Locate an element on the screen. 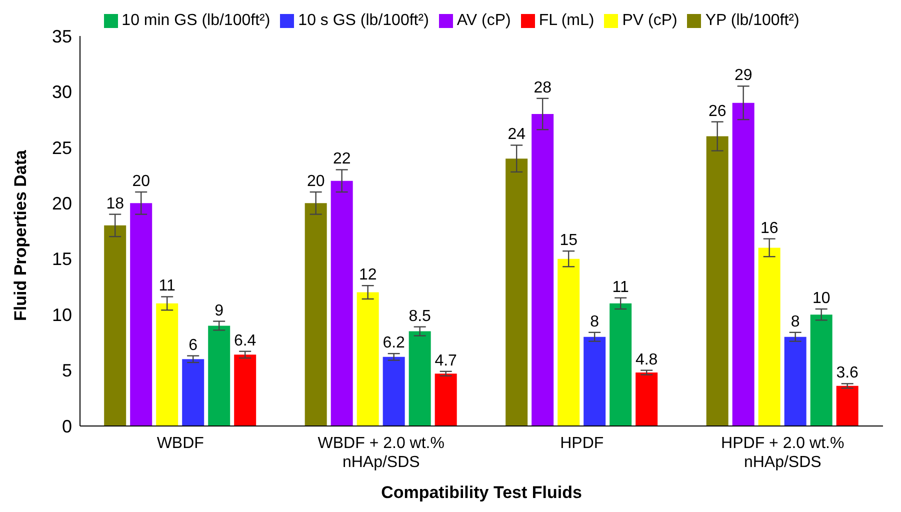 The width and height of the screenshot is (901, 512). x-tick-label: HPDF + 2.0 wt.% nHAp/SDS is located at coordinates (782, 453).